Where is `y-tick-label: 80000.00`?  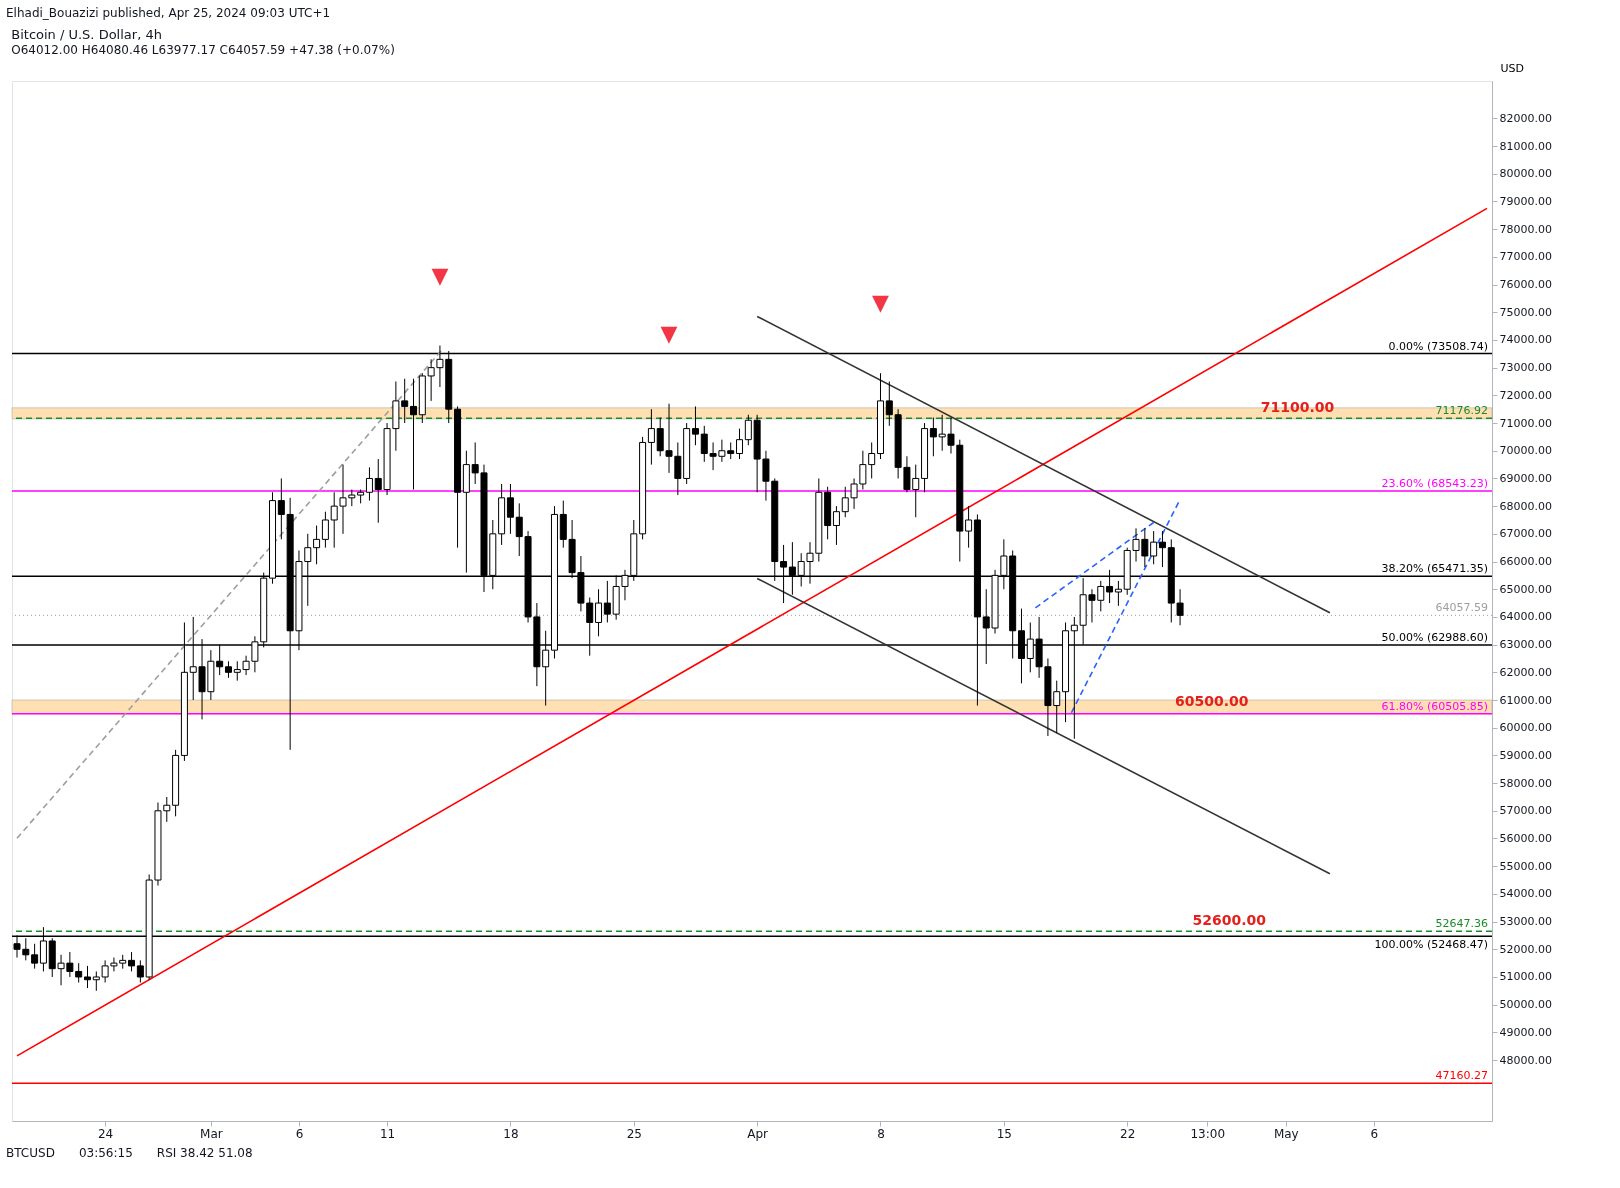 y-tick-label: 80000.00 is located at coordinates (1525, 174).